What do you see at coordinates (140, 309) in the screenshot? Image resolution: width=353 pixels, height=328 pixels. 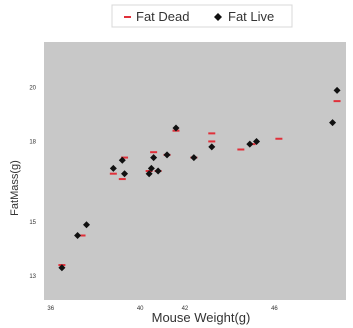 I see `x-tick-label: 40` at bounding box center [140, 309].